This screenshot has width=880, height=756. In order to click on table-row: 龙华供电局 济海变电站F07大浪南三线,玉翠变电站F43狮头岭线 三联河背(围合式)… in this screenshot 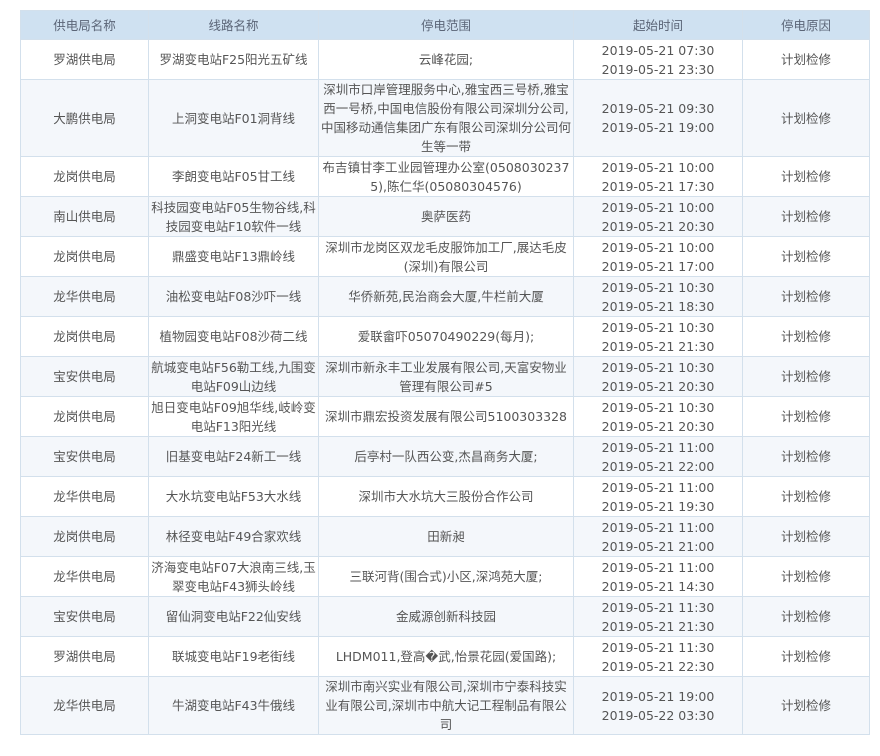, I will do `click(445, 576)`.